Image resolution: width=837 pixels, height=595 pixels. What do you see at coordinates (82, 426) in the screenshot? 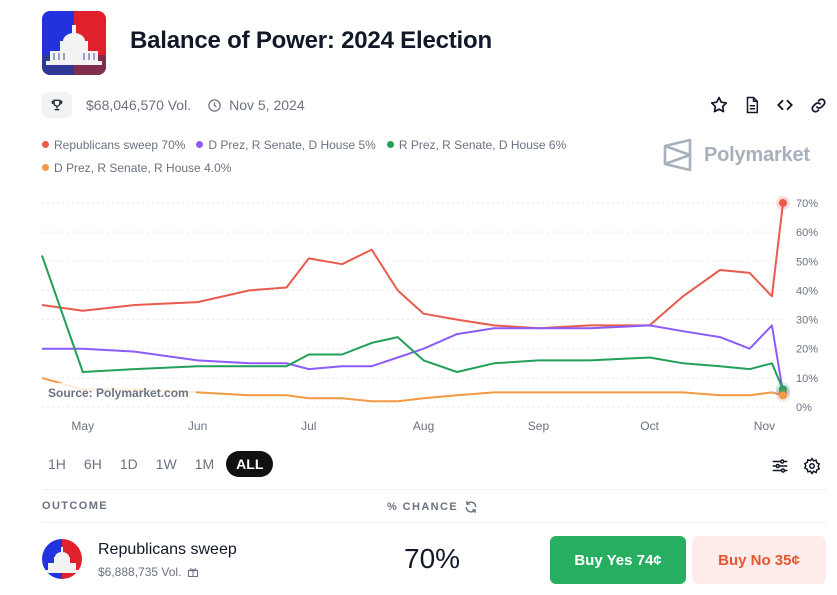
I see `x-tick-label: May` at bounding box center [82, 426].